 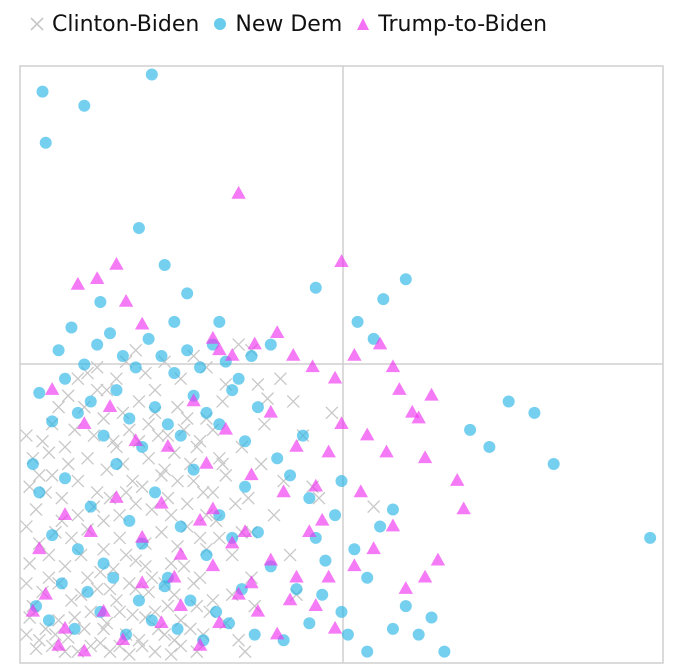 What do you see at coordinates (450, 24) in the screenshot?
I see `legend-item-trump-to-biden: Trump-to-Biden` at bounding box center [450, 24].